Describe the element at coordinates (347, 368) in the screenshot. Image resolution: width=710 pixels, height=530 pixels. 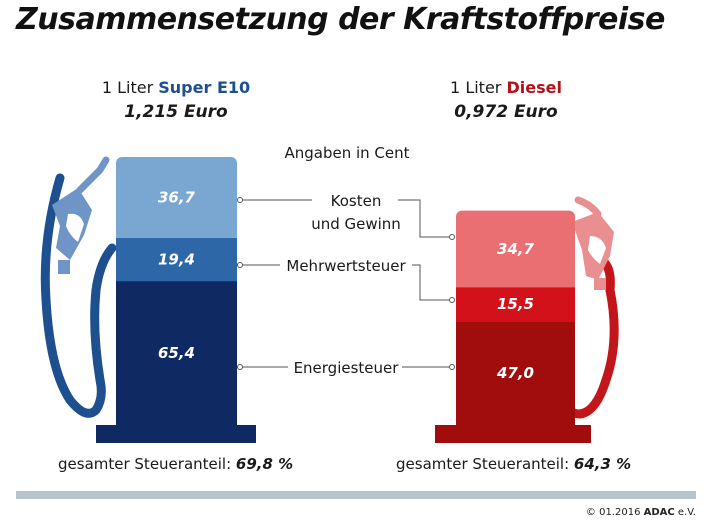
I see `label-energiesteuer: Energiesteuer` at that location.